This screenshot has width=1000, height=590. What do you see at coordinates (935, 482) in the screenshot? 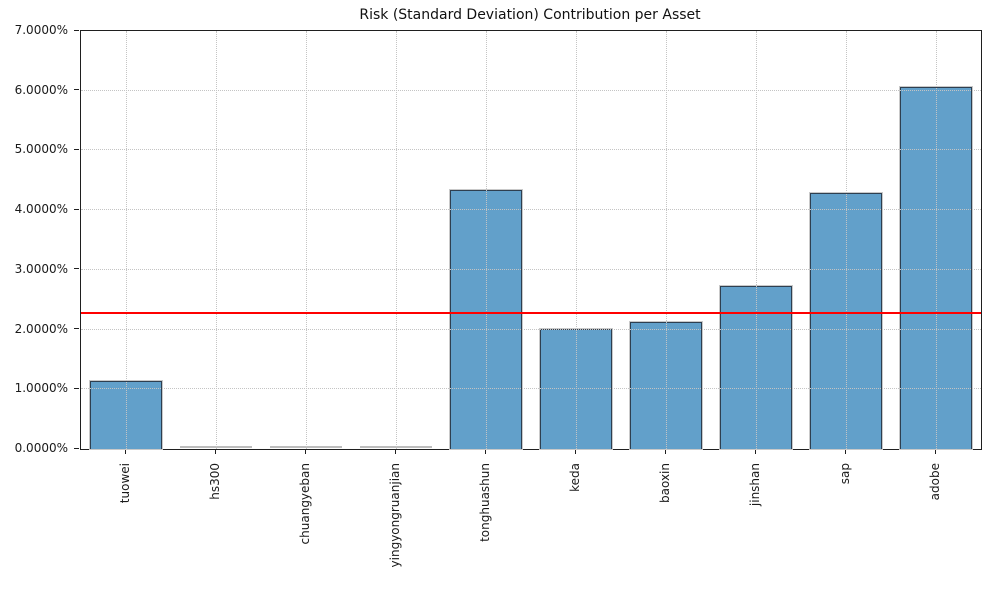
I see `x-tick-label-text: adobe` at bounding box center [935, 482].